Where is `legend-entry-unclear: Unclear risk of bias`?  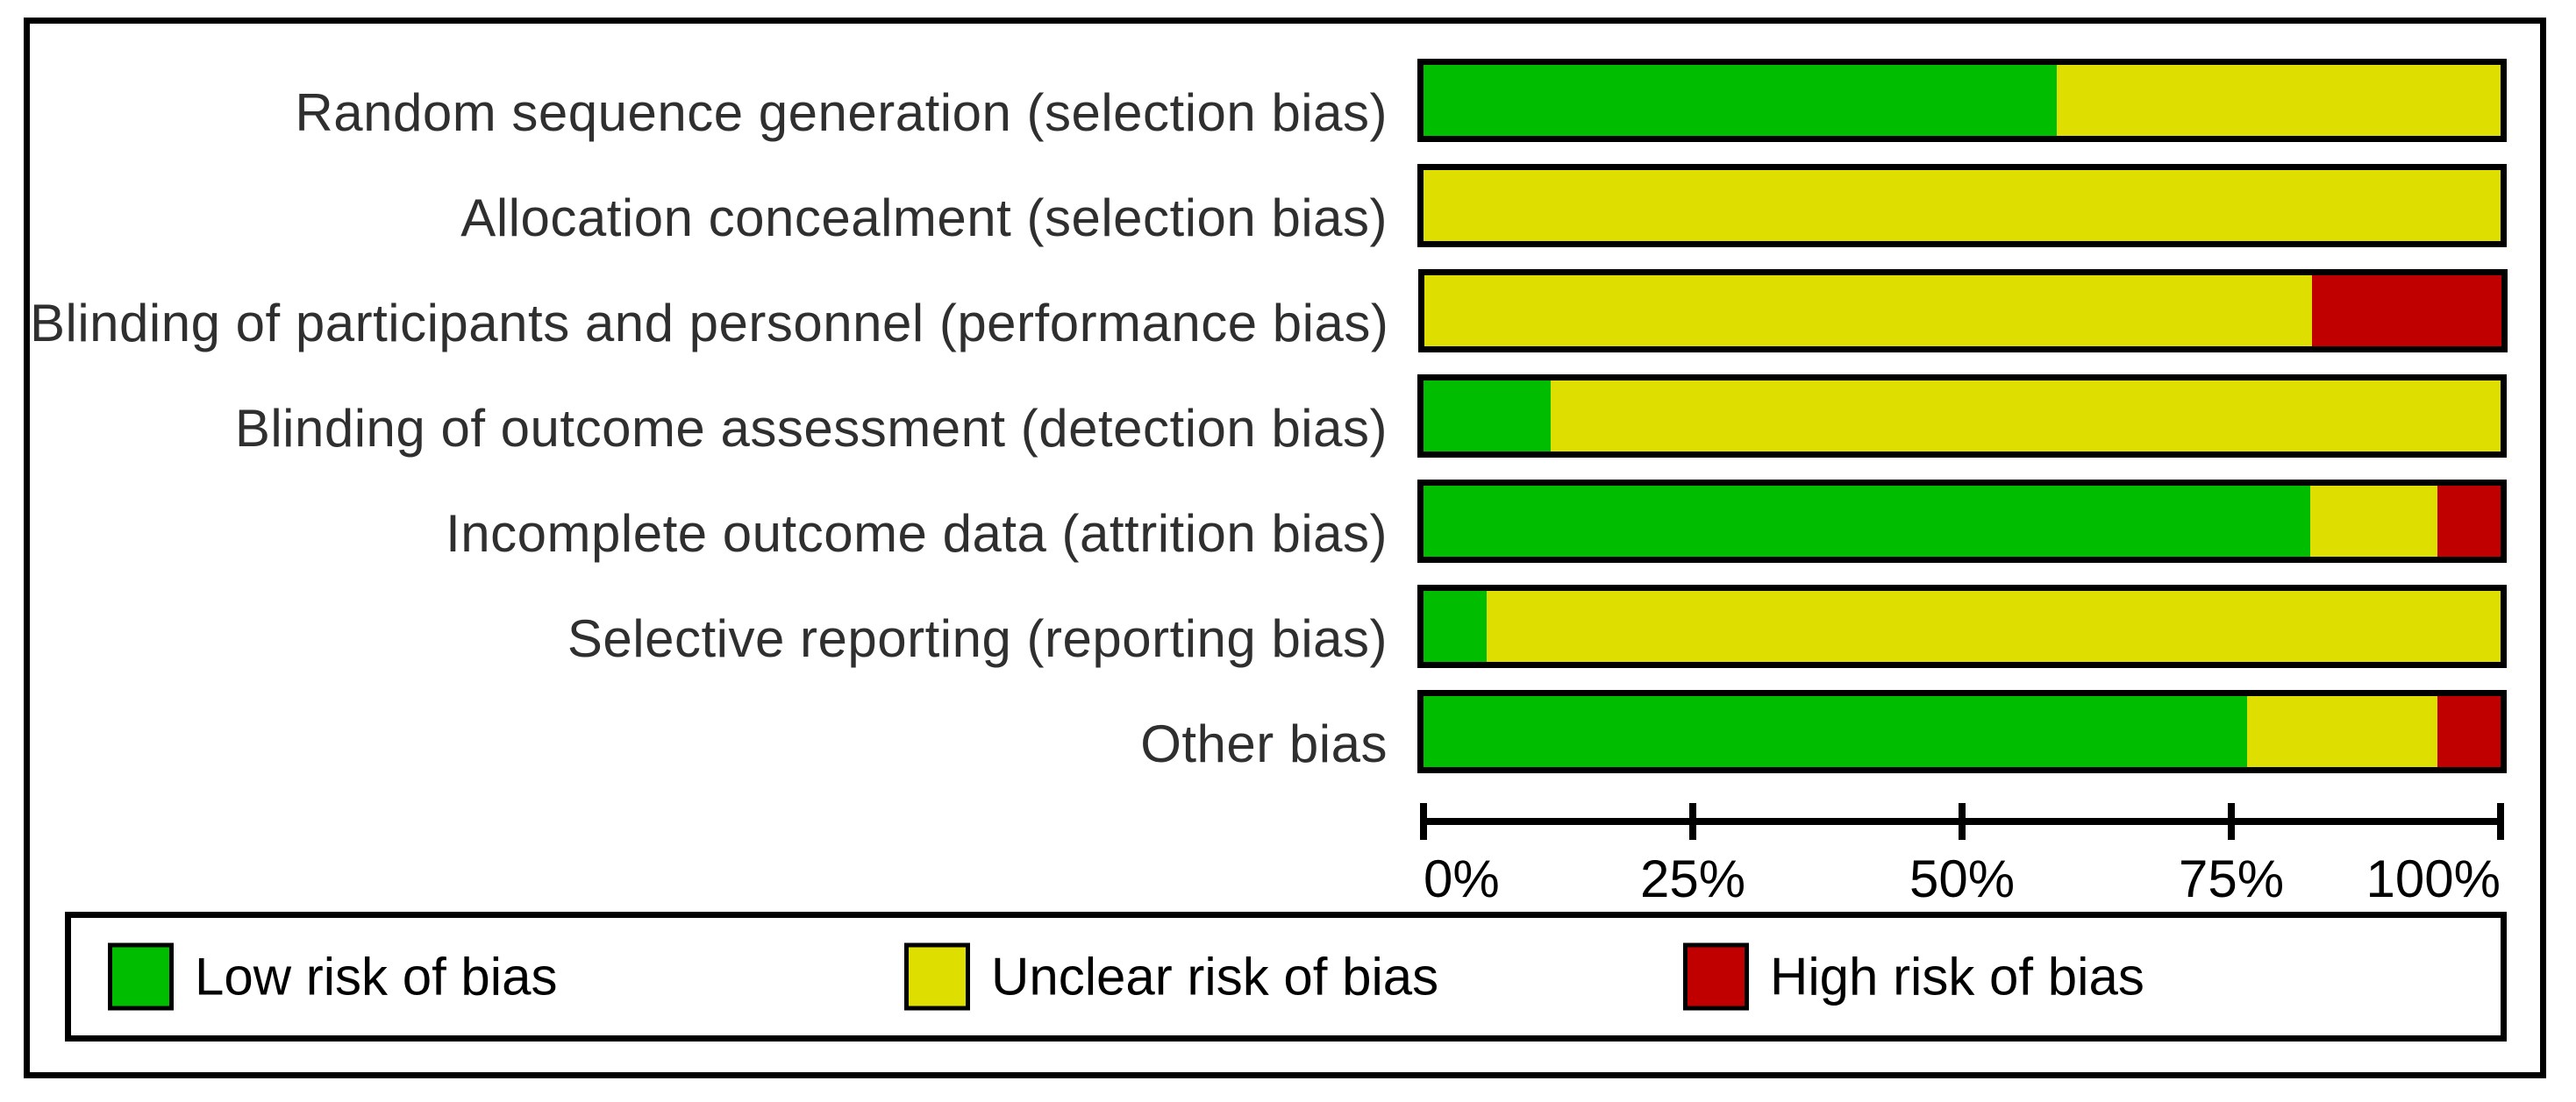 legend-entry-unclear: Unclear risk of bias is located at coordinates (1171, 976).